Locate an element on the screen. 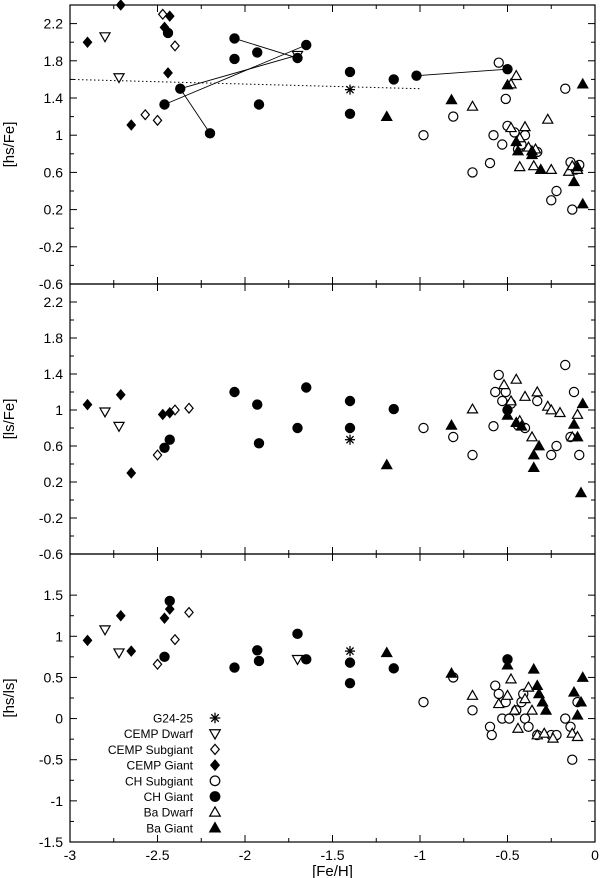 This screenshot has width=600, height=878. series-cemp-subgiant is located at coordinates (160, 67).